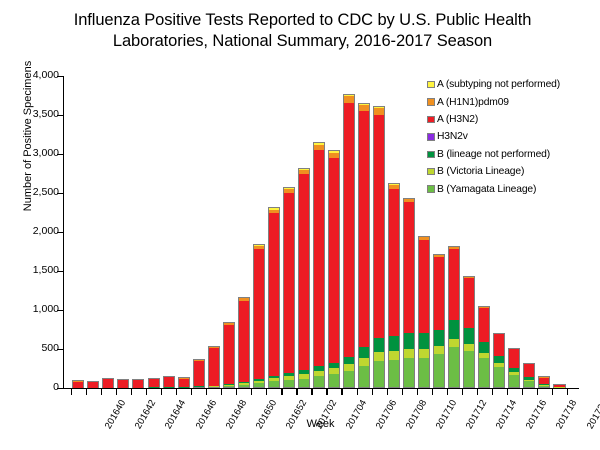  I want to click on y-axis-tick-label: 2,500, so click(45, 192).